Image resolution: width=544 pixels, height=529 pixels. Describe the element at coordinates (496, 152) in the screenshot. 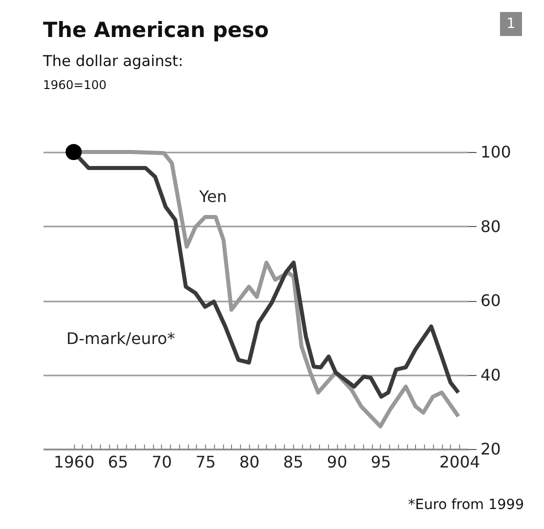

I see `y-tick-label: 100` at that location.